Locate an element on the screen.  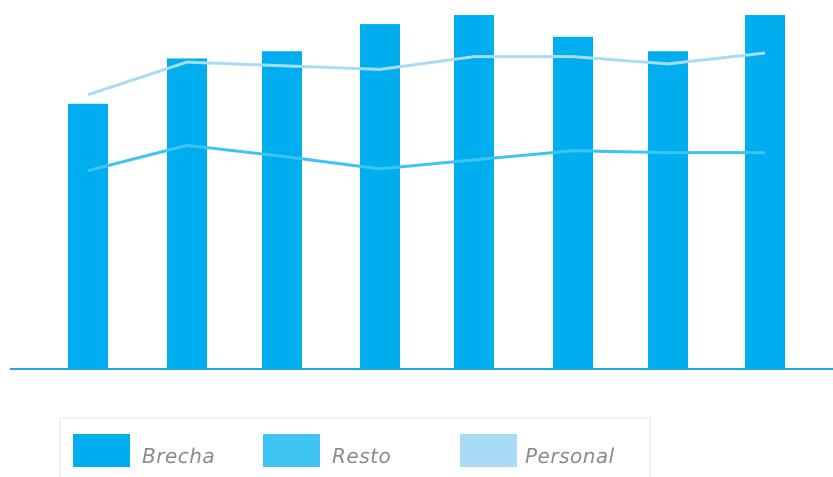
legend-box is located at coordinates (355, 447).